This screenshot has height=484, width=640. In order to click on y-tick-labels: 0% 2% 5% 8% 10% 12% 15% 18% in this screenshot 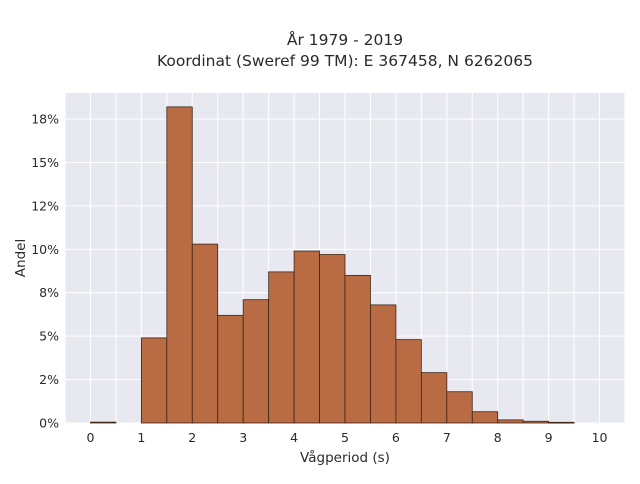, I will do `click(45, 271)`.